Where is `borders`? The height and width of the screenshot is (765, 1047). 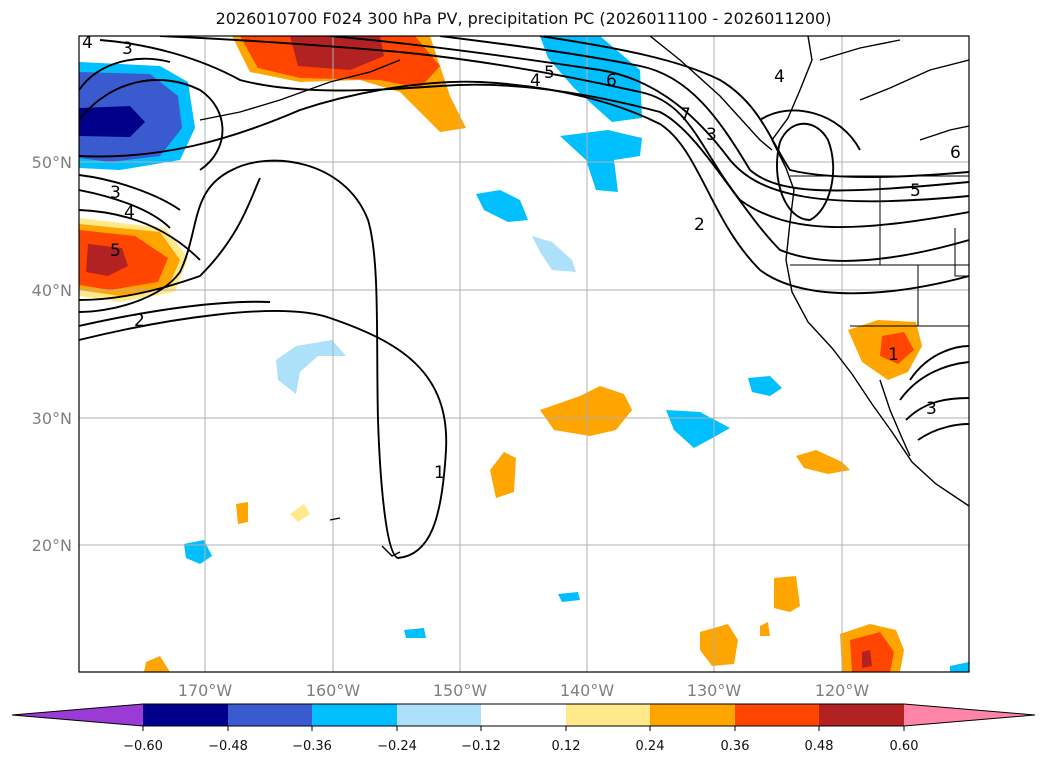
borders is located at coordinates (879, 251).